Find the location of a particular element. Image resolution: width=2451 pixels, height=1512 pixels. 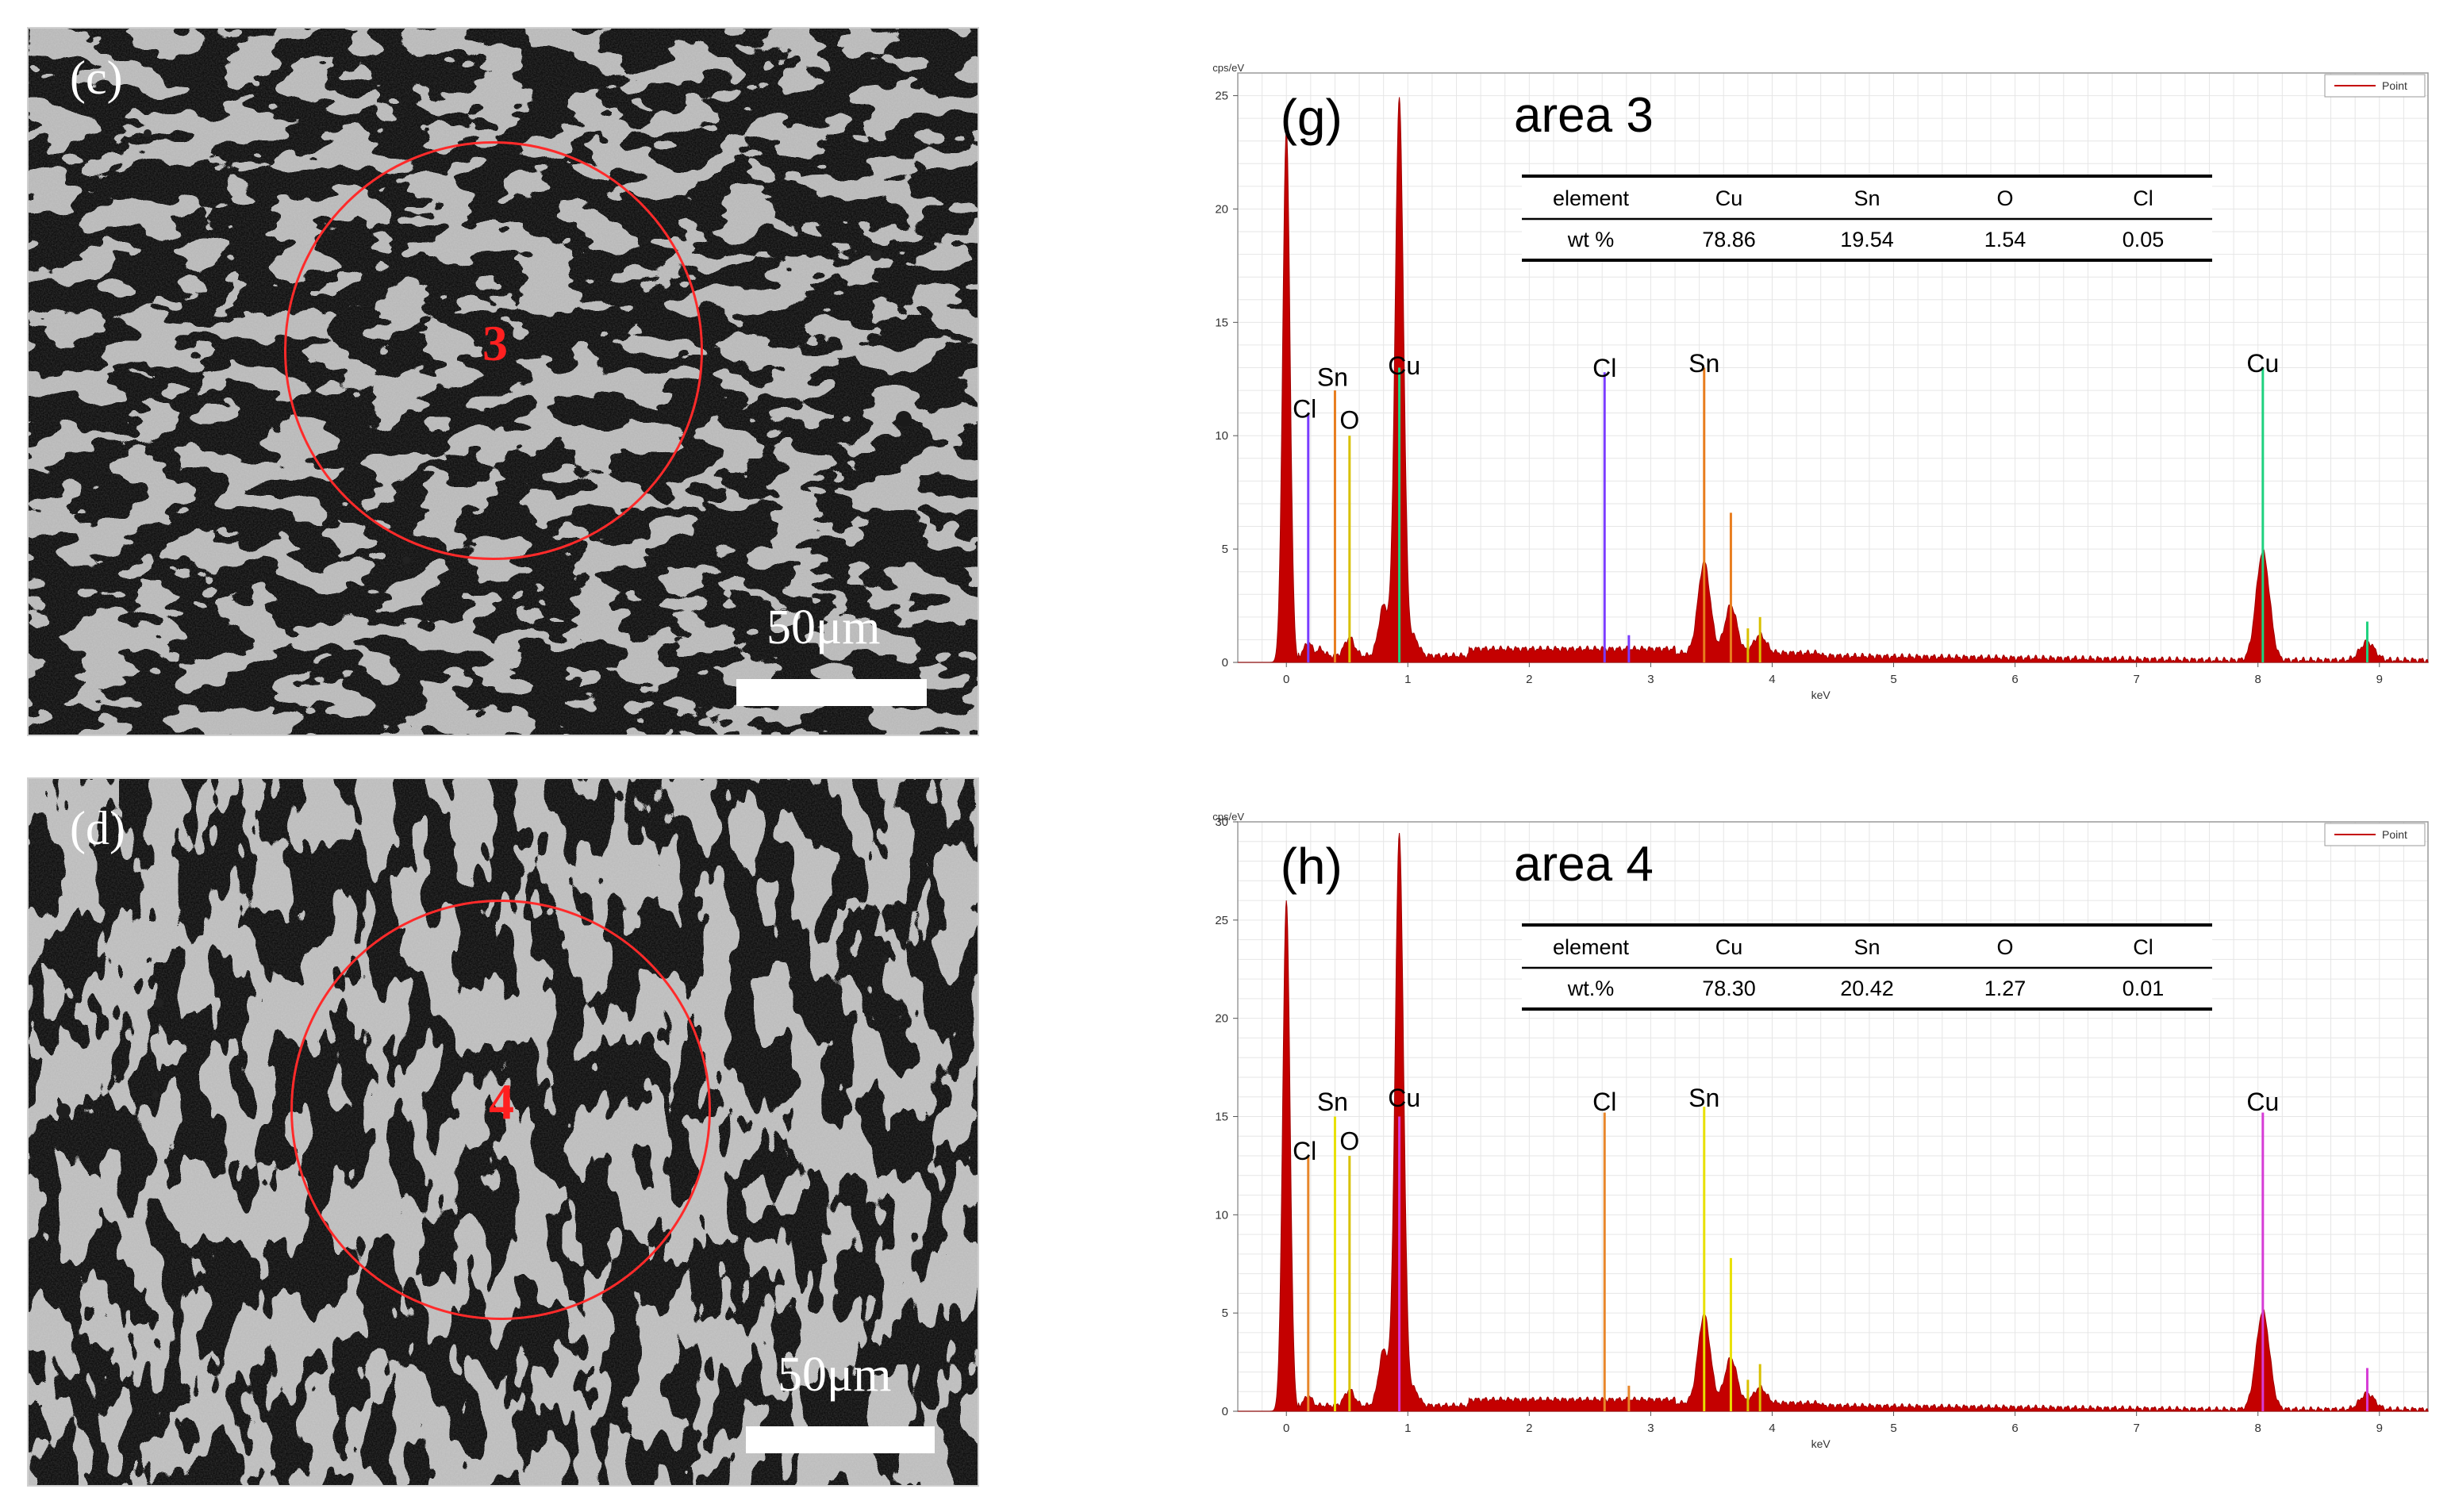

table-value-cell: 19.54 is located at coordinates (1867, 240).